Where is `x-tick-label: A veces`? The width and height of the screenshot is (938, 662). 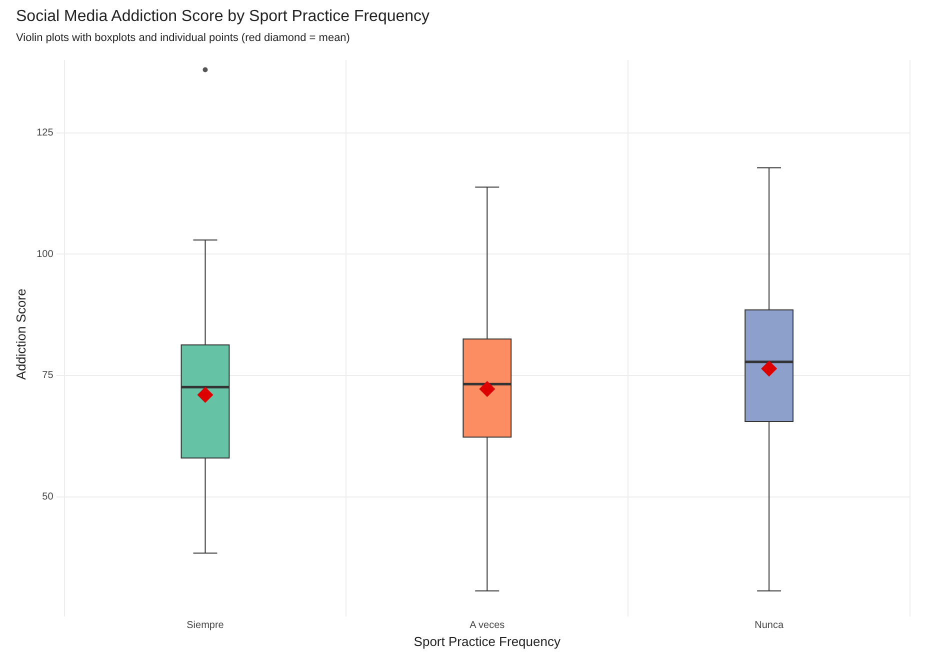
x-tick-label: A veces is located at coordinates (487, 626).